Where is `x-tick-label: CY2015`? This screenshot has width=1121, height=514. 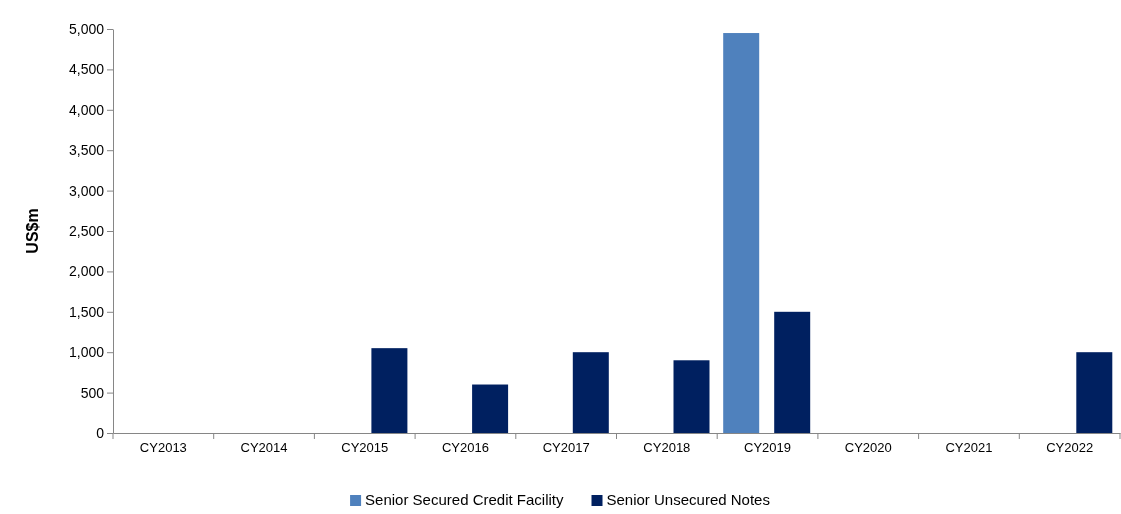
x-tick-label: CY2015 is located at coordinates (365, 447).